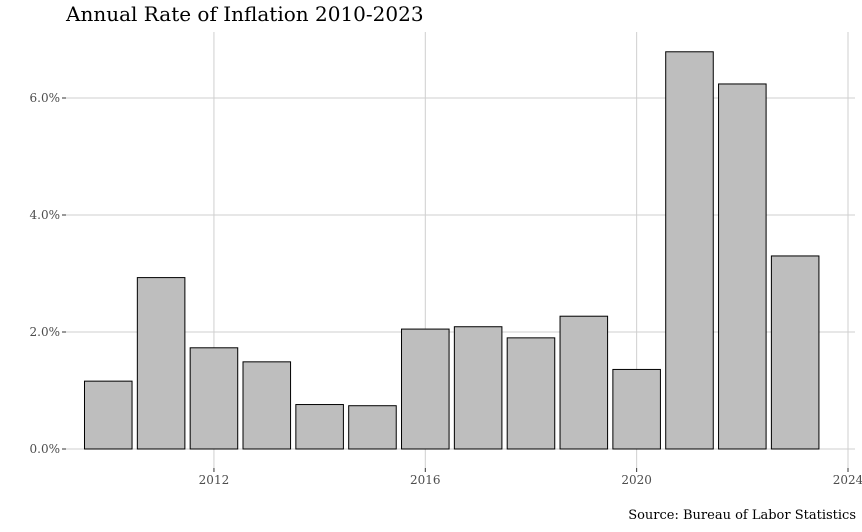 This screenshot has height=532, width=862. I want to click on y-tick-label: 0.0%, so click(45, 449).